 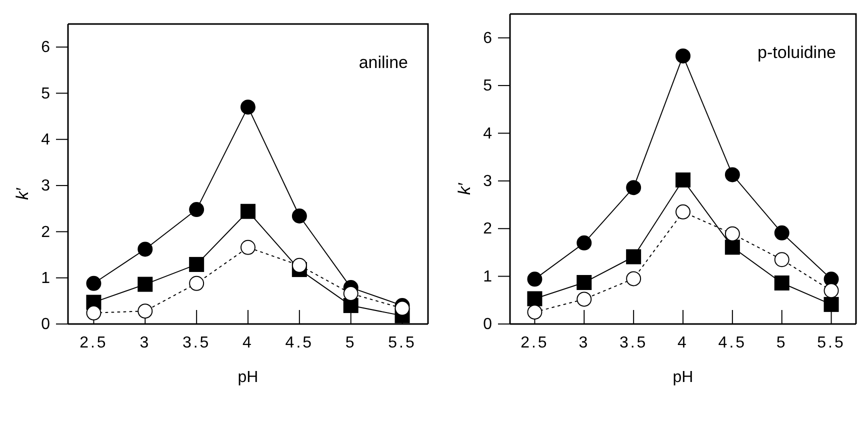 I want to click on annotation: p-toluidine, so click(x=797, y=52).